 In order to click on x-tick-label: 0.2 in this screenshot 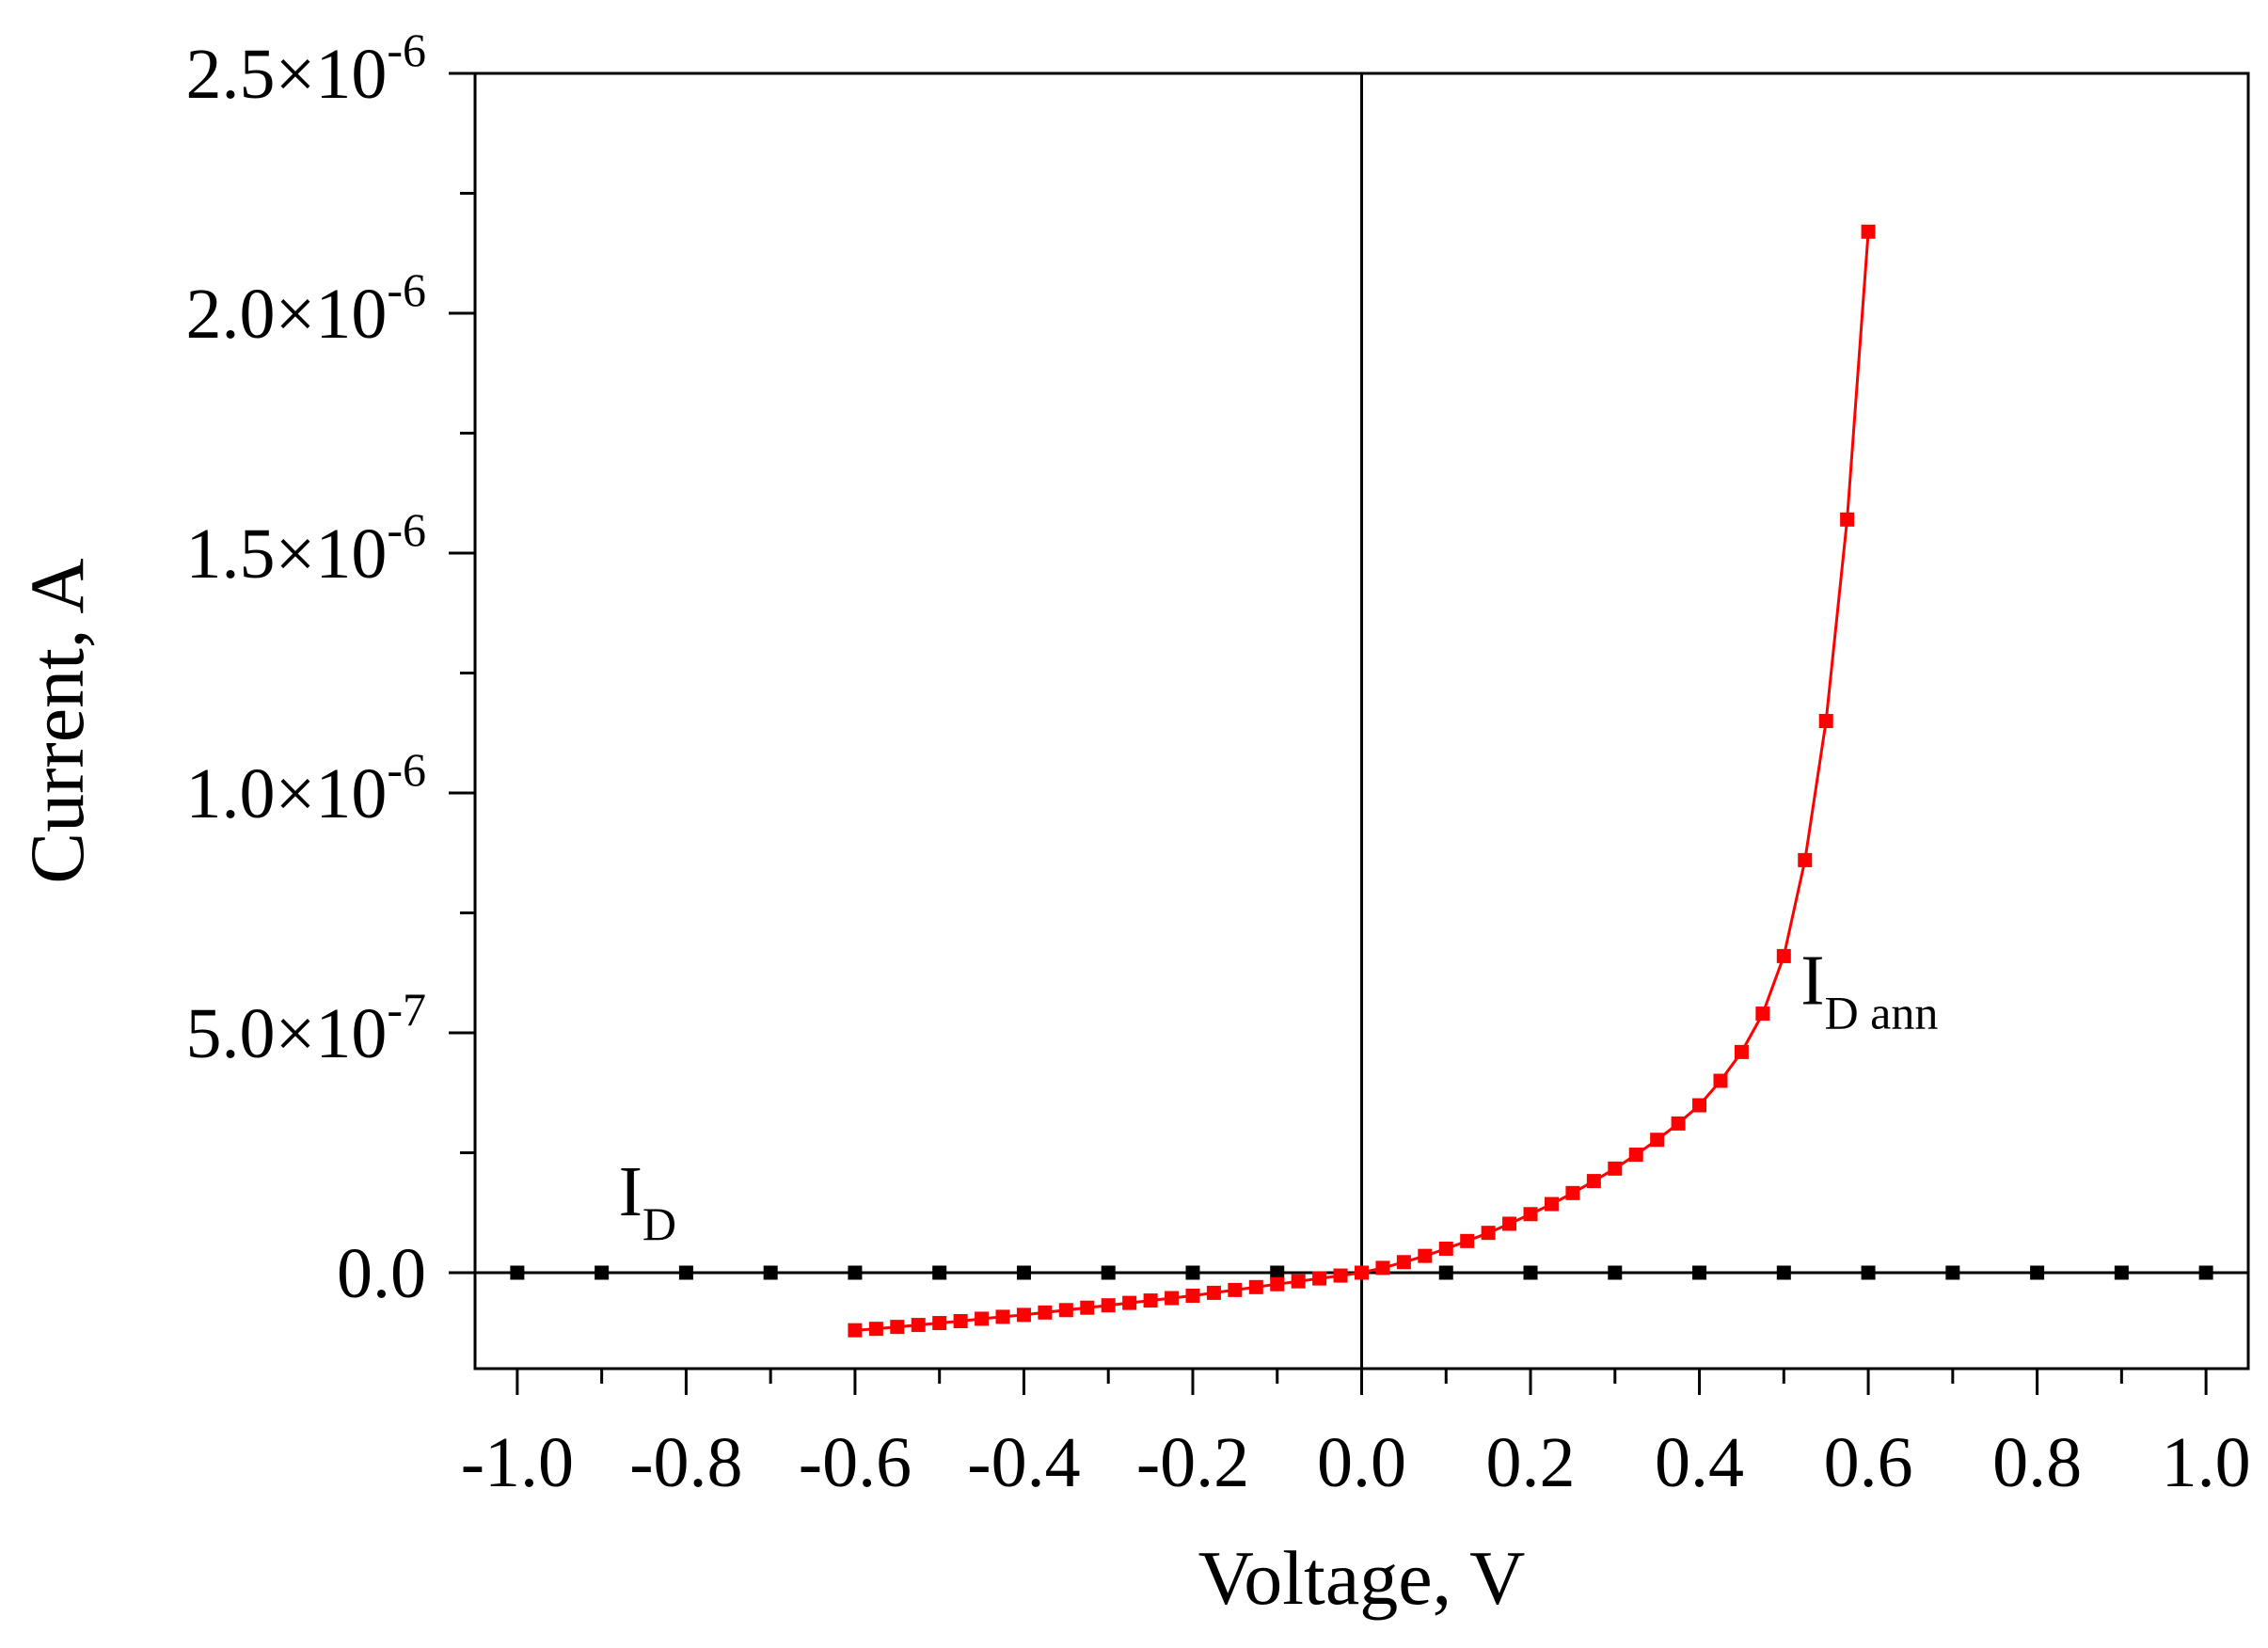, I will do `click(1531, 1462)`.